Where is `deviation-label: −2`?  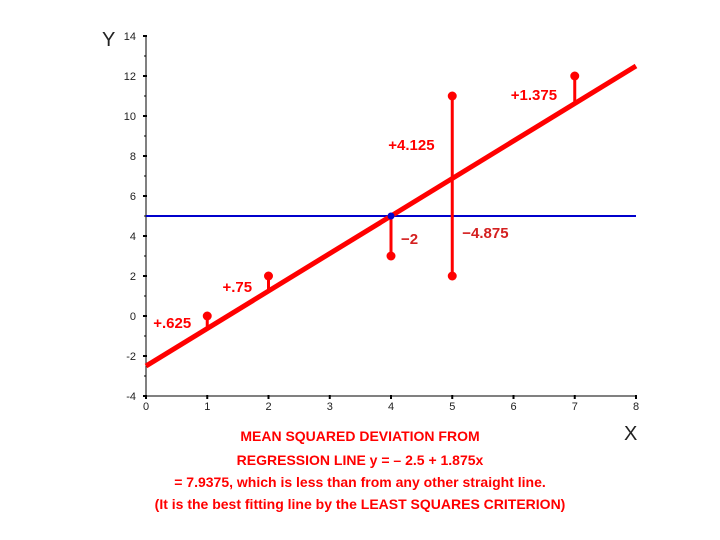
deviation-label: −2 is located at coordinates (409, 239).